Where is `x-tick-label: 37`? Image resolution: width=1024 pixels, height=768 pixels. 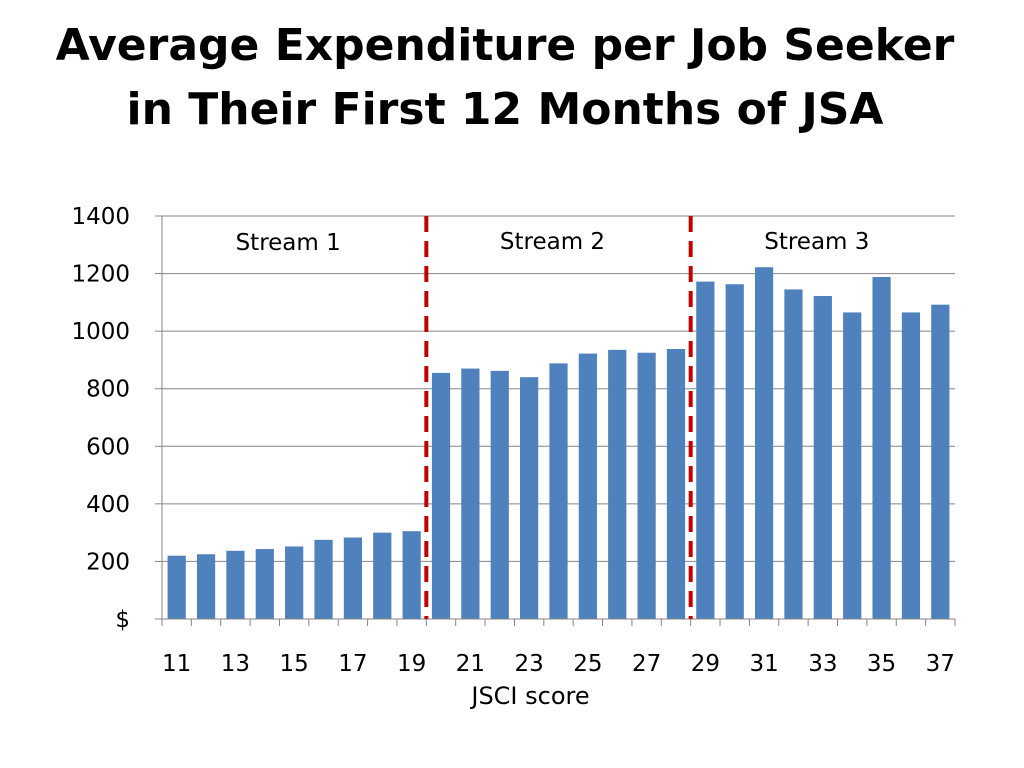 x-tick-label: 37 is located at coordinates (940, 664).